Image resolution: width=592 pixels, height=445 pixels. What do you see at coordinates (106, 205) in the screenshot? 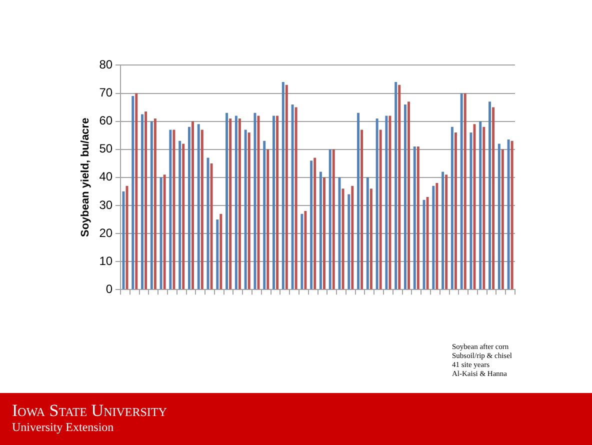
I see `y-tick-label: 30` at bounding box center [106, 205].